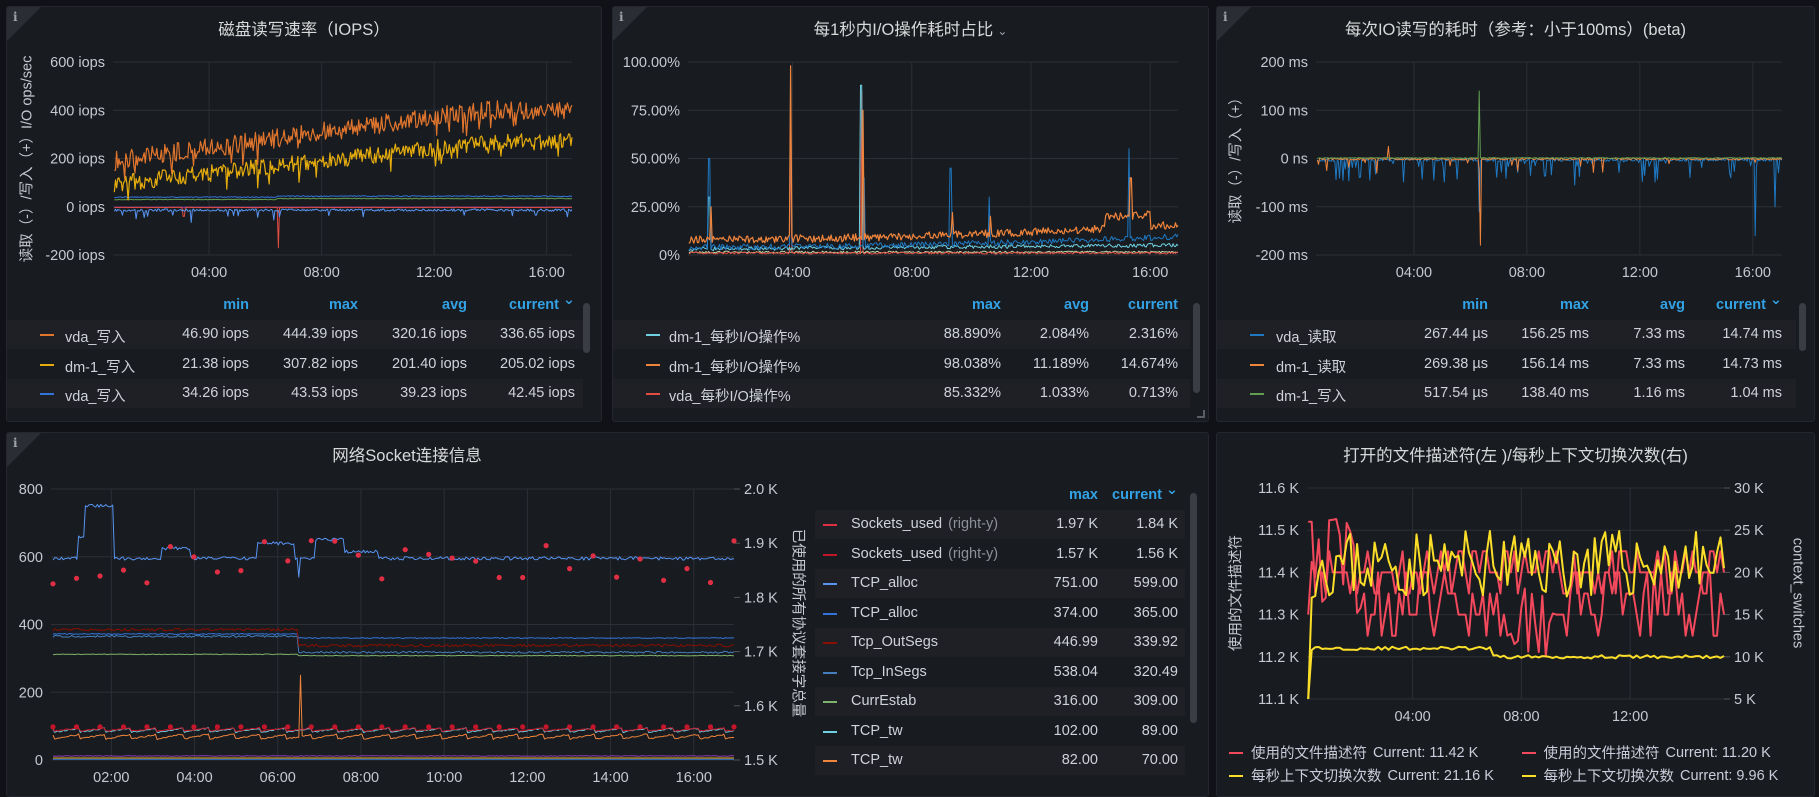  Describe the element at coordinates (1506, 334) in the screenshot. I see `legend-row: vda_读取 267.44 µs 156.25 ms 7.33 ms 14.74 ms` at that location.